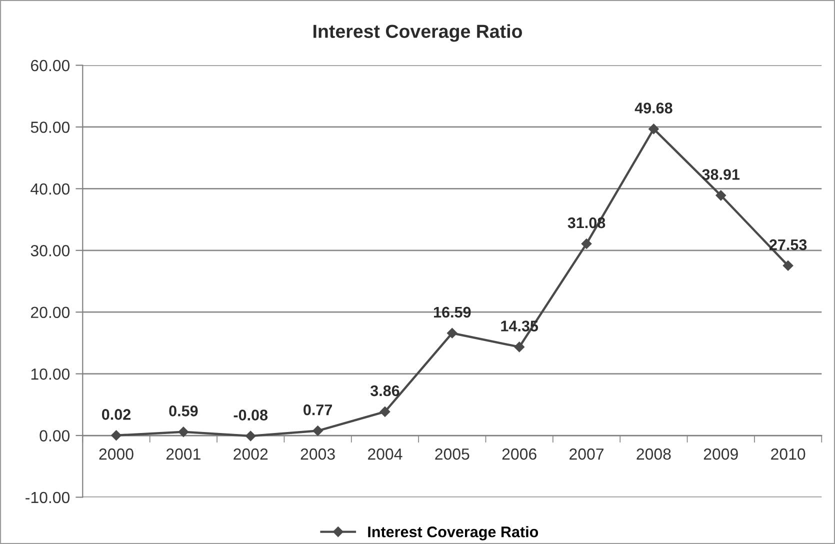  Describe the element at coordinates (317, 454) in the screenshot. I see `x-tick-label: 2003` at that location.